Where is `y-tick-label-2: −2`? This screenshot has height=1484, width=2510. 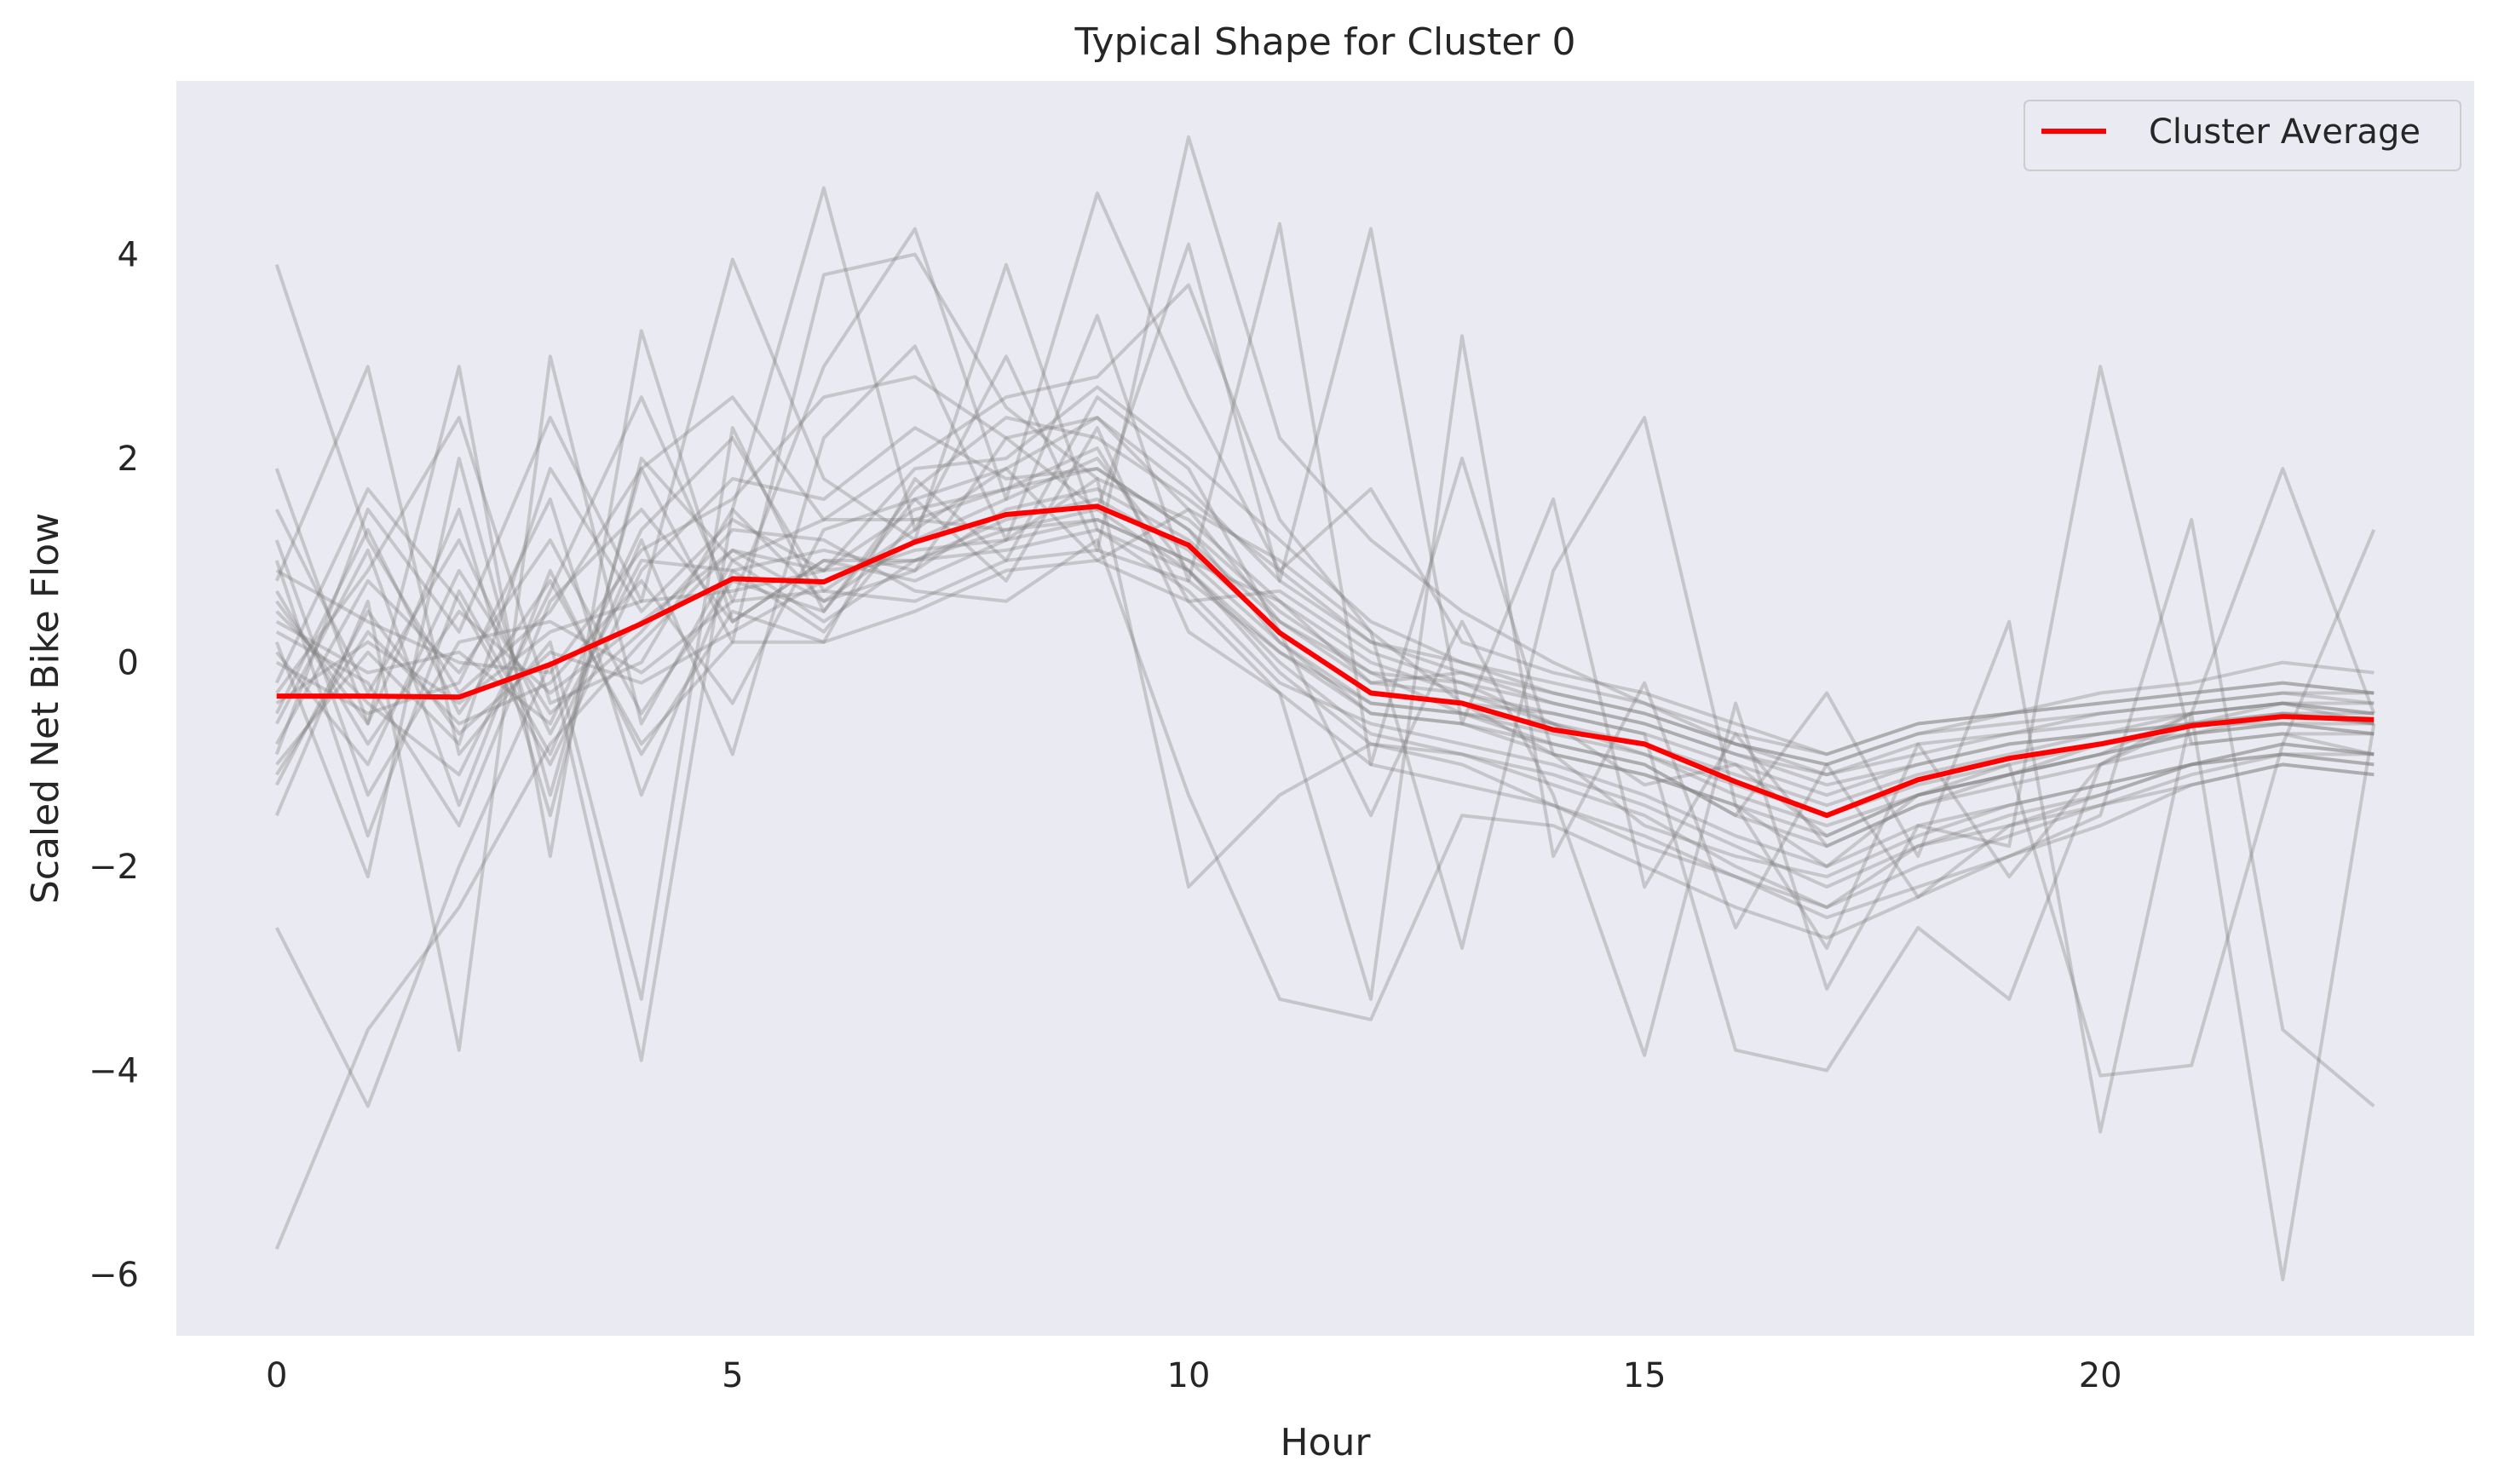
y-tick-label-2: −2 is located at coordinates (114, 867).